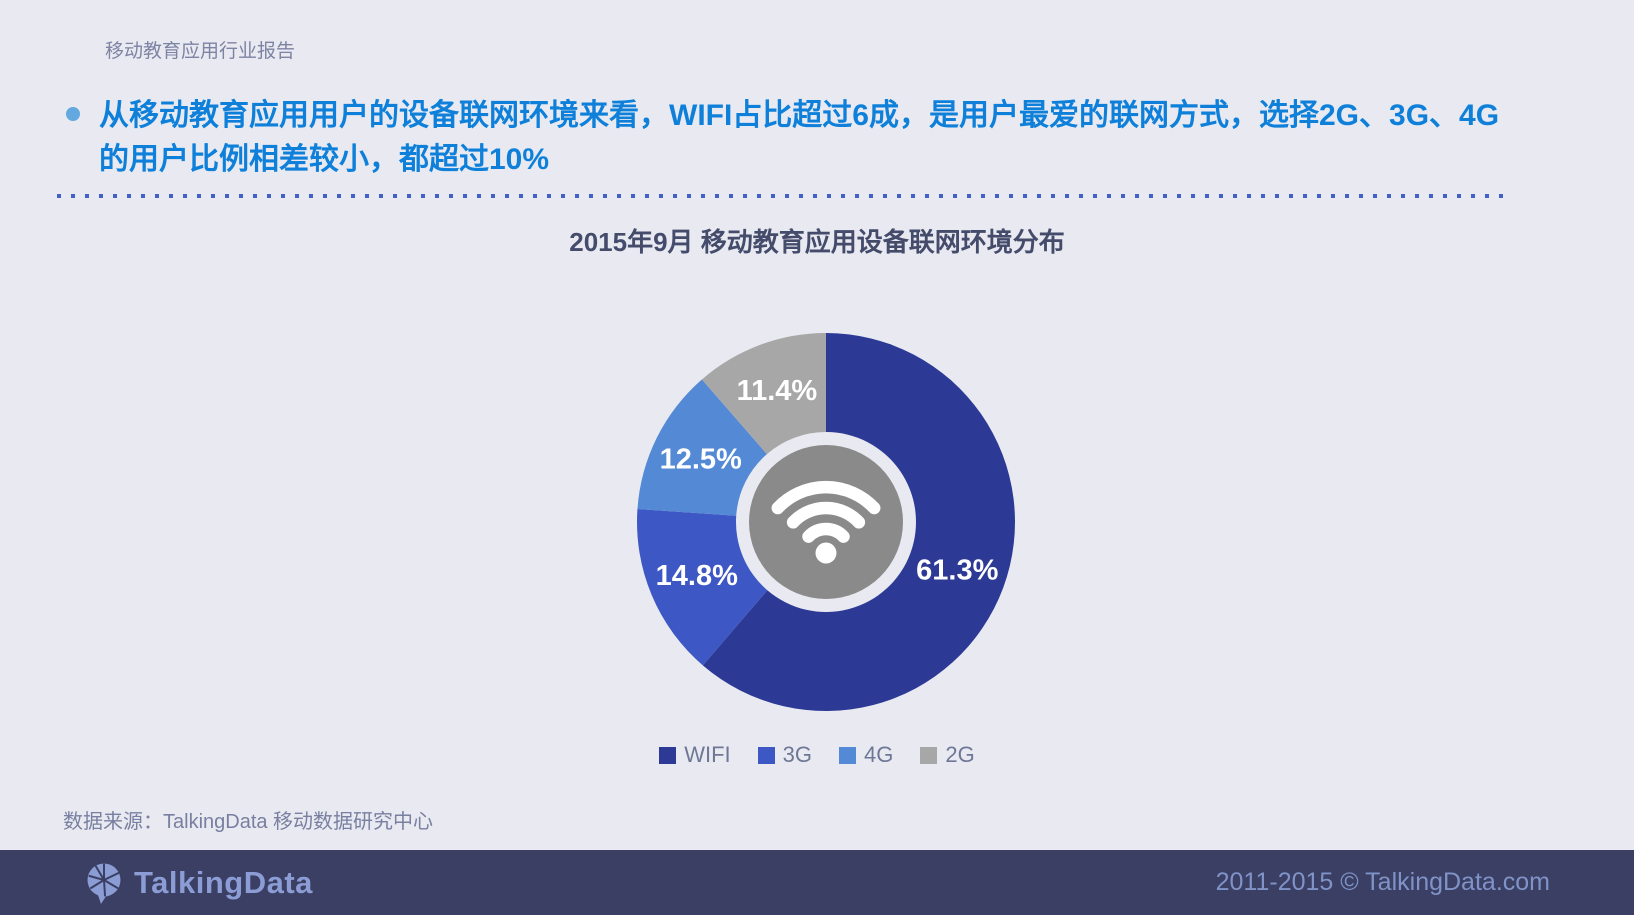  I want to click on donut-segment-wifi, so click(858, 522).